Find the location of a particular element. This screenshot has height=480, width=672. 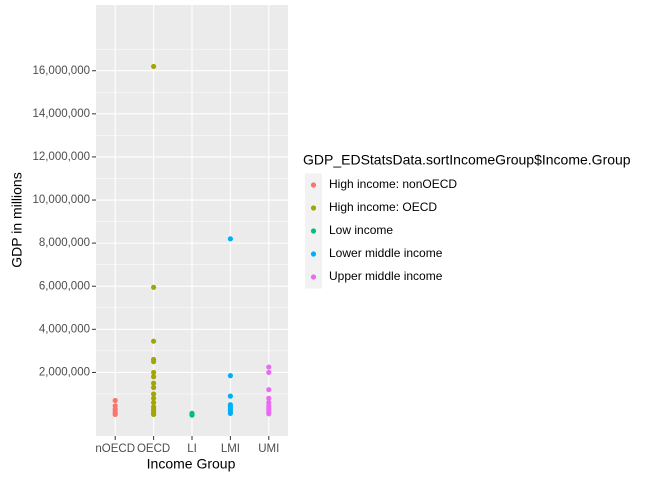

x-tick-label: UMI is located at coordinates (268, 449).